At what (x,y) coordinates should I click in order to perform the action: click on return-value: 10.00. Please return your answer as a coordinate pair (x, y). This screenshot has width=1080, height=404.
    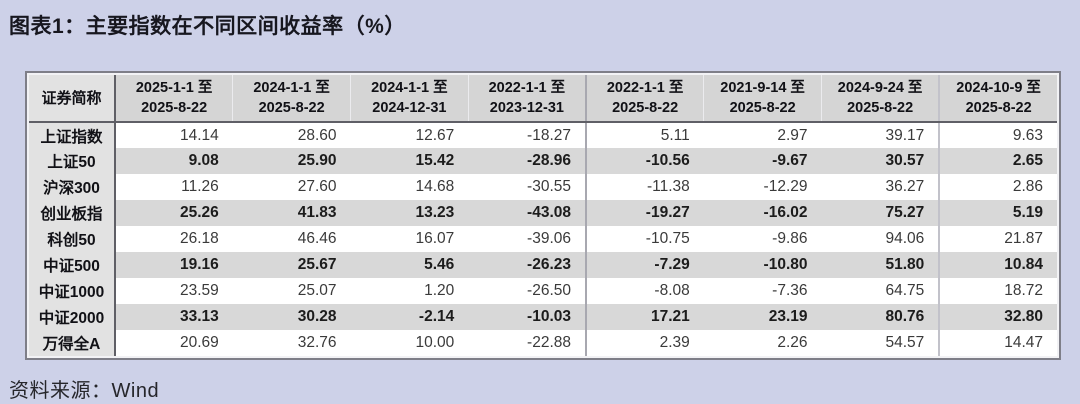
    Looking at the image, I should click on (435, 342).